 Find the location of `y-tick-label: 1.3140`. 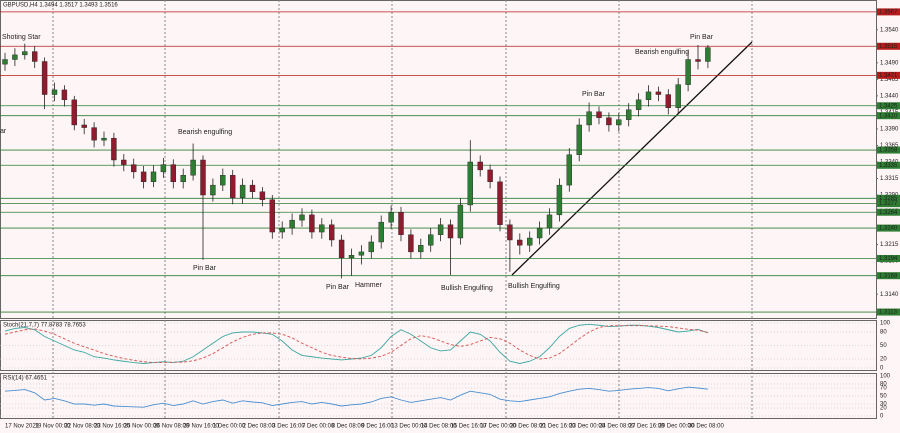

y-tick-label: 1.3140 is located at coordinates (889, 295).